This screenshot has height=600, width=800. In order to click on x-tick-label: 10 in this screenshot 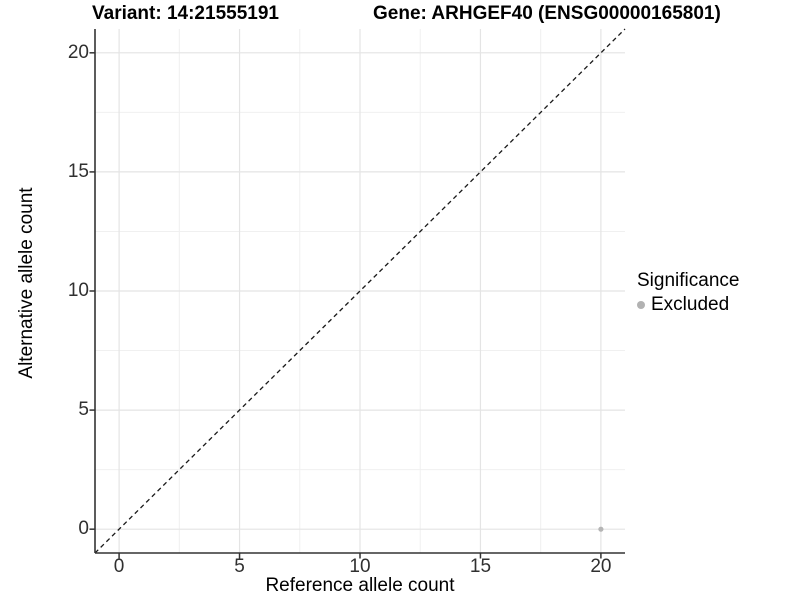, I will do `click(360, 566)`.